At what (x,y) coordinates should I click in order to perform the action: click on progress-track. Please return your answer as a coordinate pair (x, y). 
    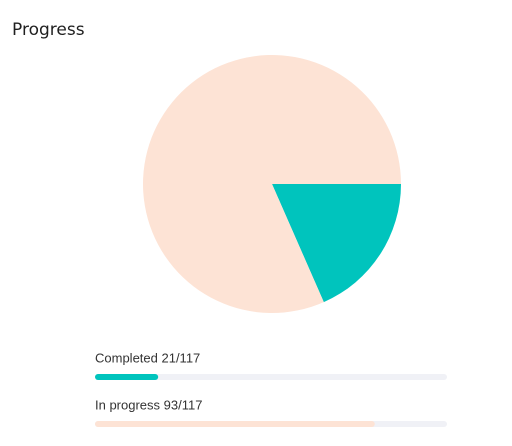
    Looking at the image, I should click on (271, 377).